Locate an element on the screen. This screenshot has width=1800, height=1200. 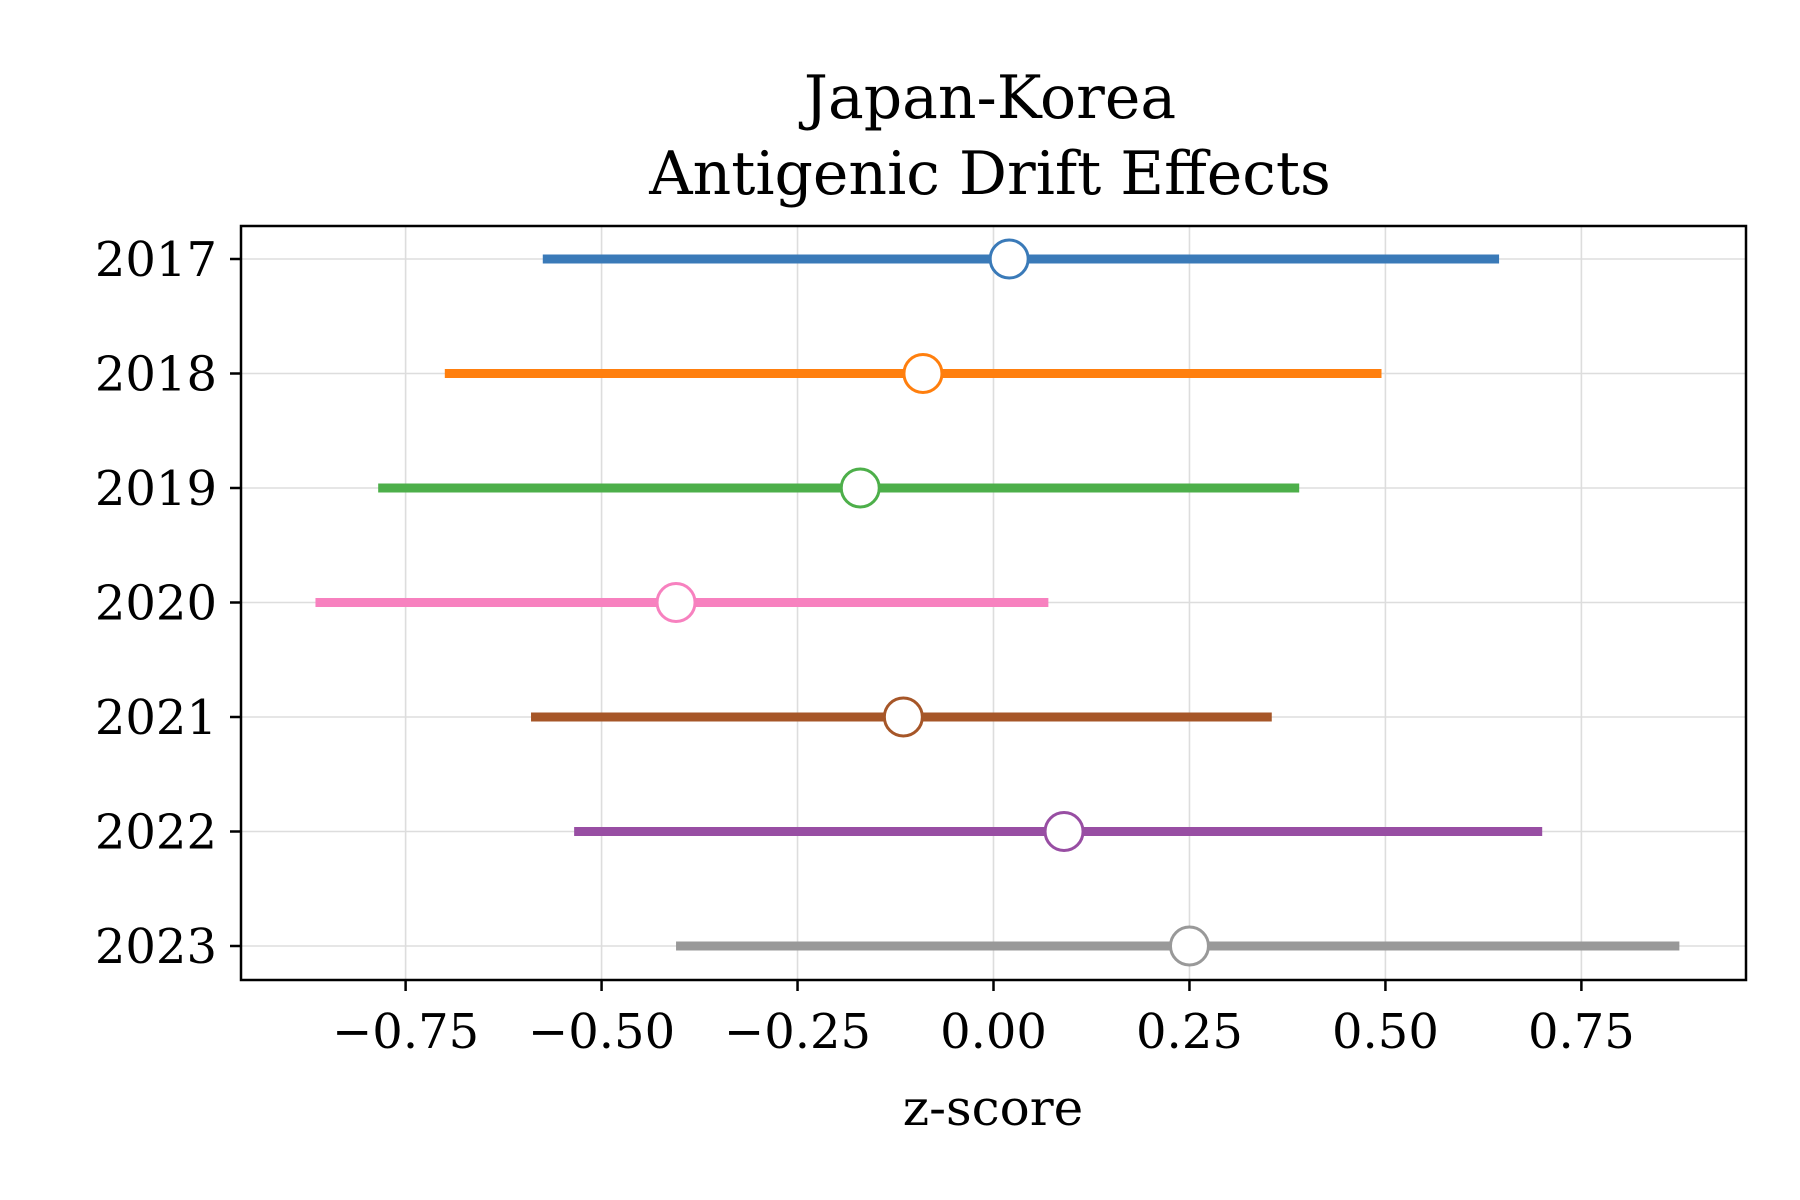
chart-title-line-2: Antigenic Drift Effects is located at coordinates (989, 174).